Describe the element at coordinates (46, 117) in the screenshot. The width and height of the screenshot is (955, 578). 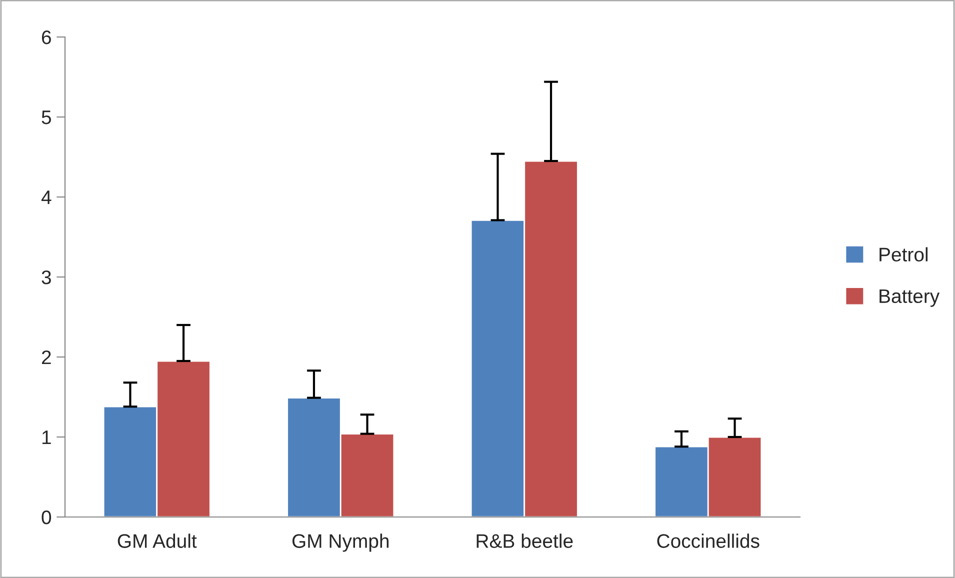
I see `y-tick-label: 5` at that location.